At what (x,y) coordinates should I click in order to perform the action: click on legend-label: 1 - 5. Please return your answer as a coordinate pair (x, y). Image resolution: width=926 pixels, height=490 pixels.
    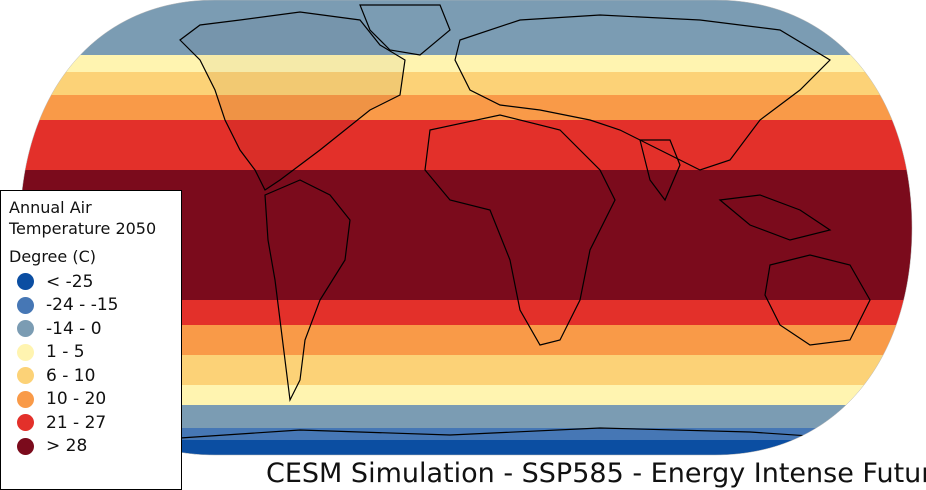
    Looking at the image, I should click on (65, 352).